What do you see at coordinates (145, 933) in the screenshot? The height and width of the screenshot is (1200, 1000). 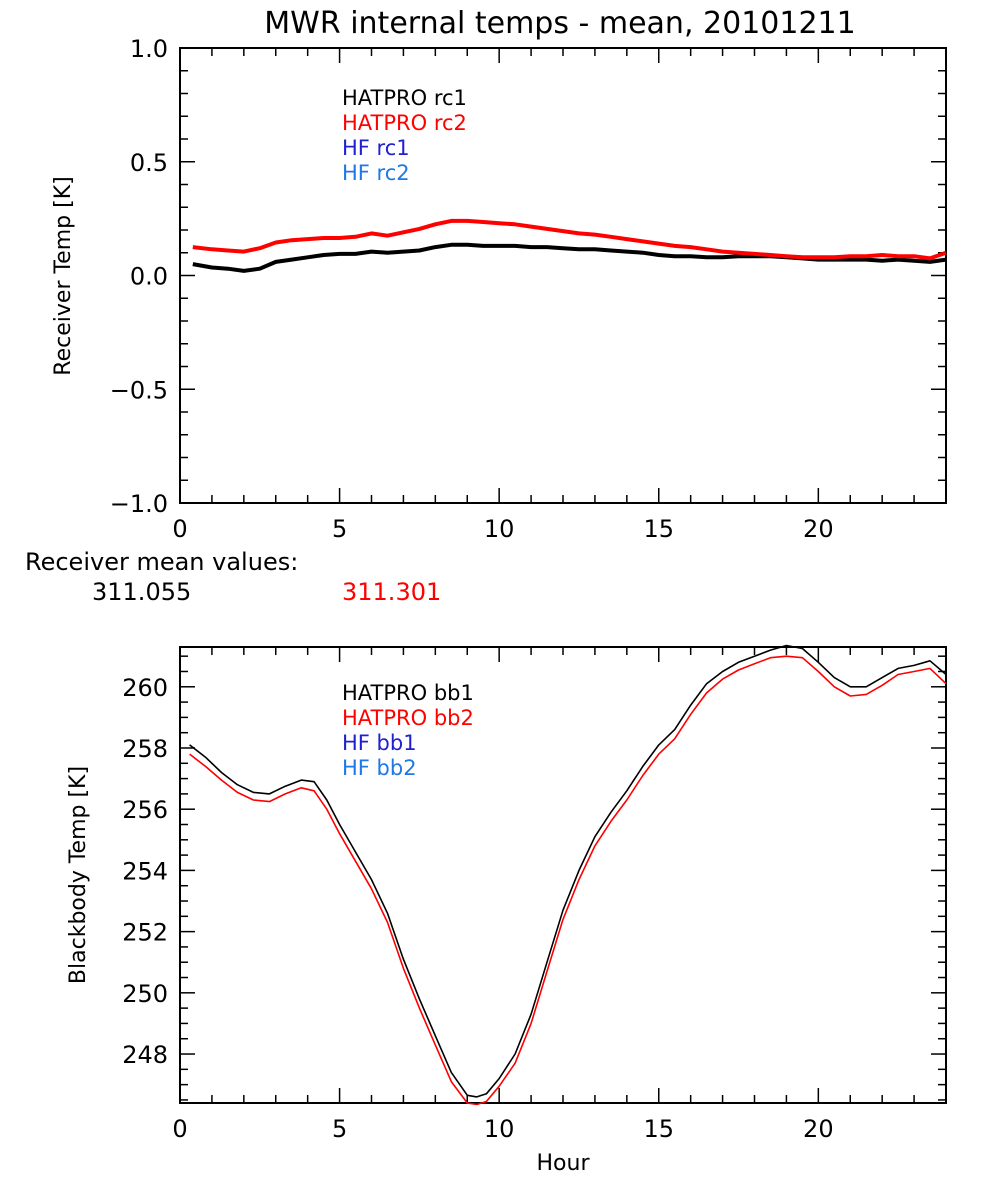 I see `y-tick-label: 252` at bounding box center [145, 933].